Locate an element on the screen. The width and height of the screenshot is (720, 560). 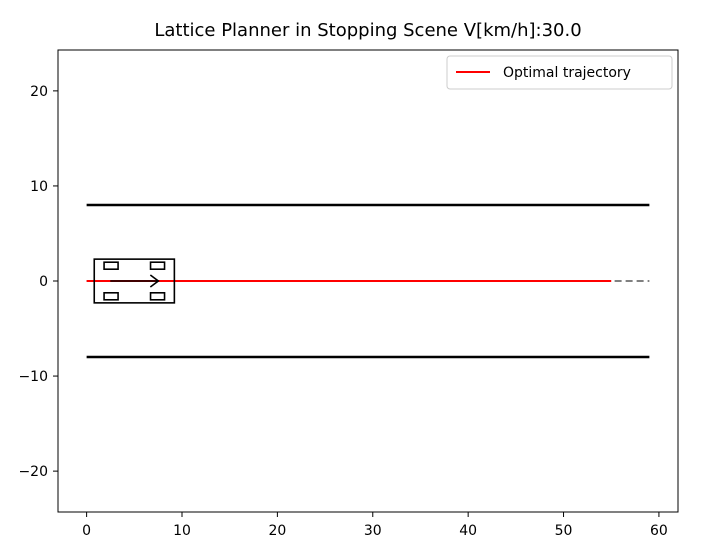
legend: Optimal trajectory is located at coordinates (559, 72).